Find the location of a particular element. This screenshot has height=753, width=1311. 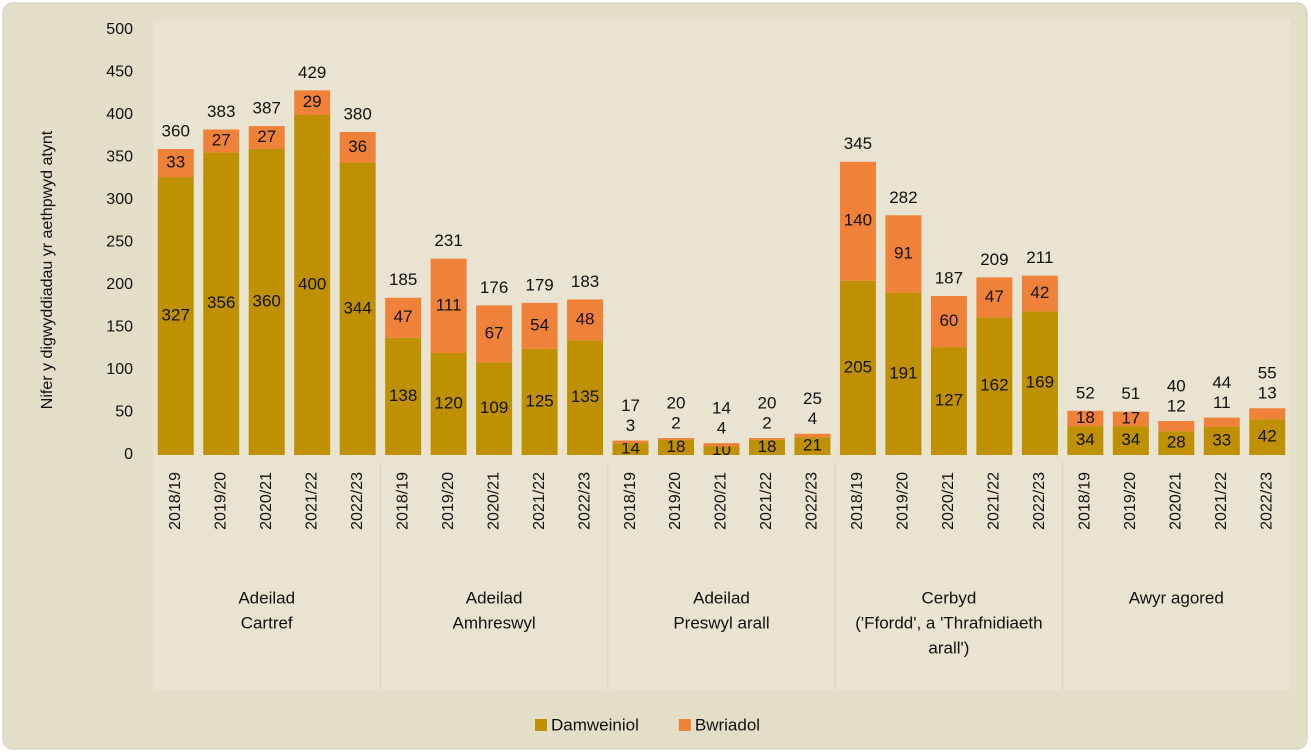

total-label: 282 is located at coordinates (903, 197).